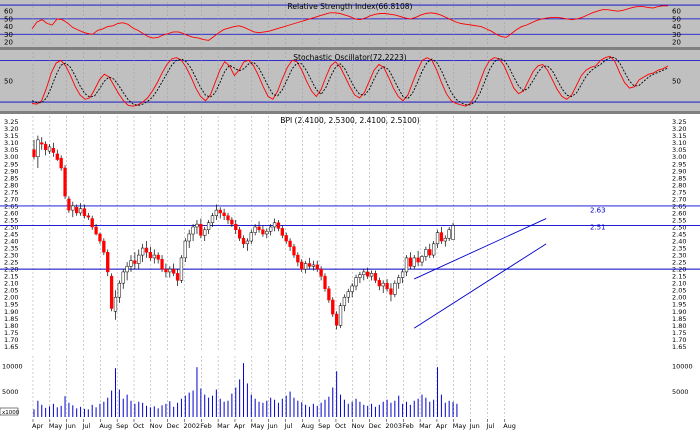  I want to click on x-tick-label: Oct, so click(139, 426).